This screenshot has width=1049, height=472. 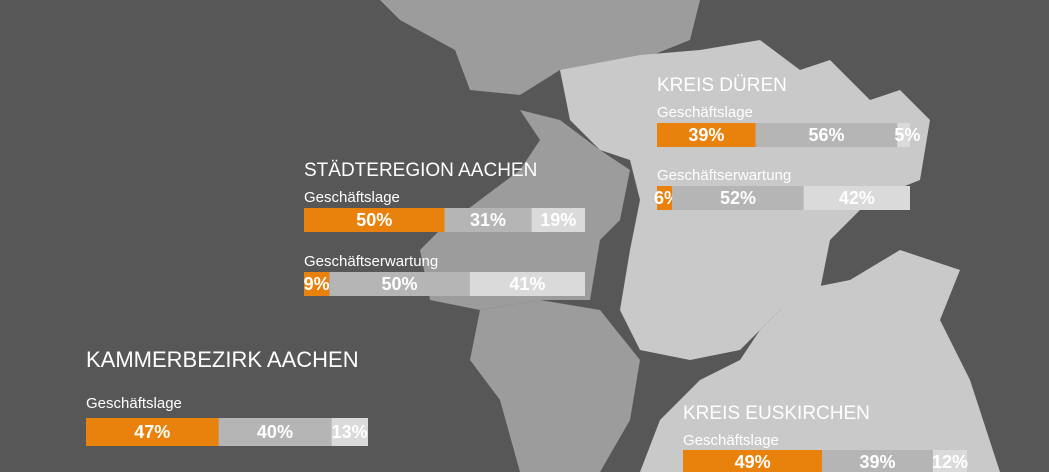 I want to click on value-label: 12%, so click(x=950, y=462).